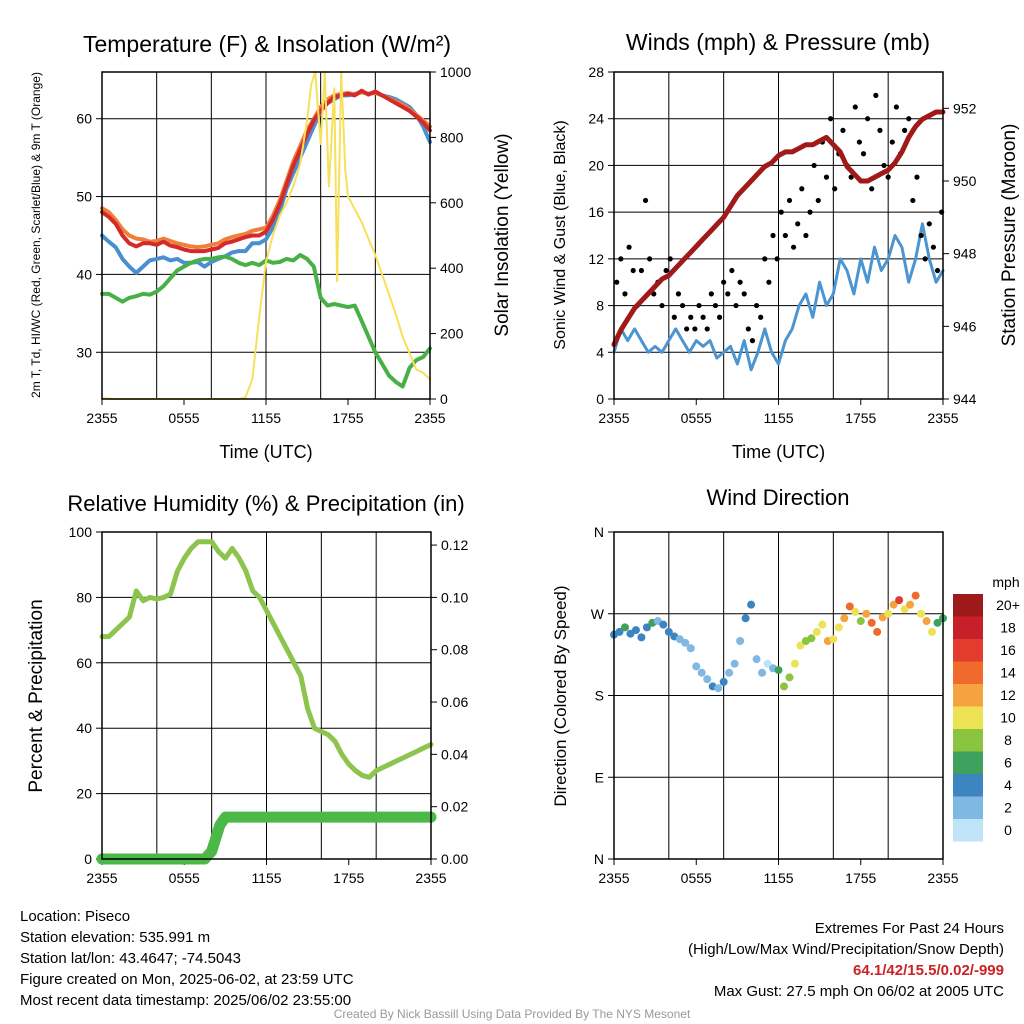  I want to click on direction-legend-title: mph, so click(1005, 582).